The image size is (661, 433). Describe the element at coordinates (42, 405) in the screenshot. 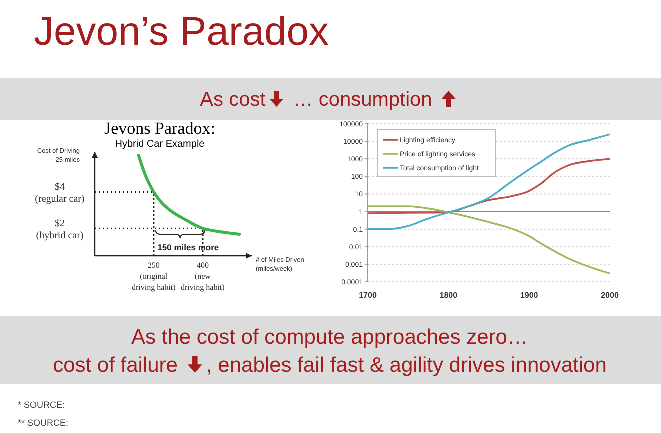

I see `text: * SOURCE:` at that location.